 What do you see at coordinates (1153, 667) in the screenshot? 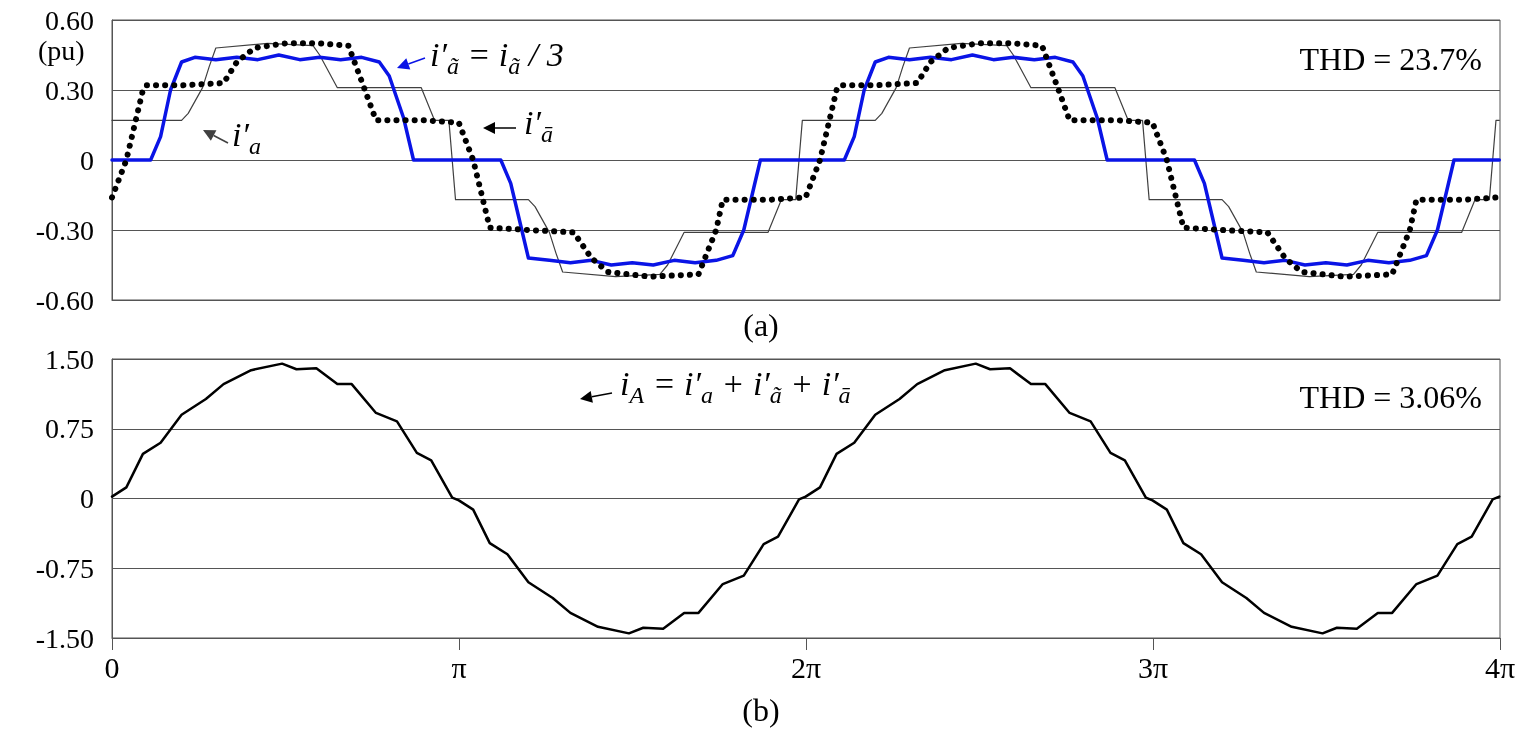
I see `x-tick-label: 3π` at bounding box center [1153, 667].